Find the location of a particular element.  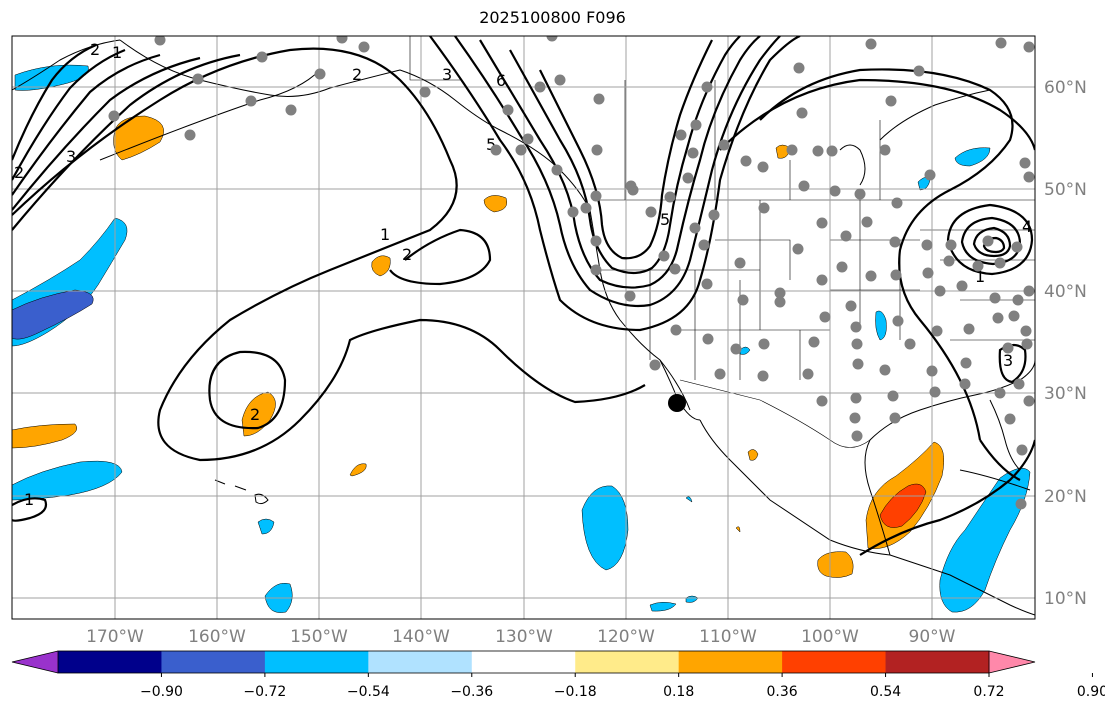

contour-2-alaska is located at coordinates (126, 142).